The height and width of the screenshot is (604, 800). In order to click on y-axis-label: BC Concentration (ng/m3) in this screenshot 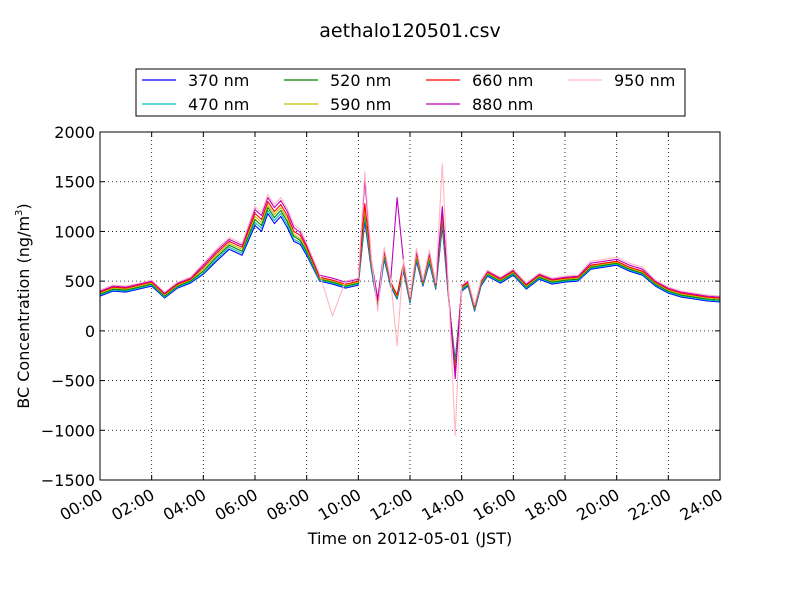, I will do `click(23, 305)`.